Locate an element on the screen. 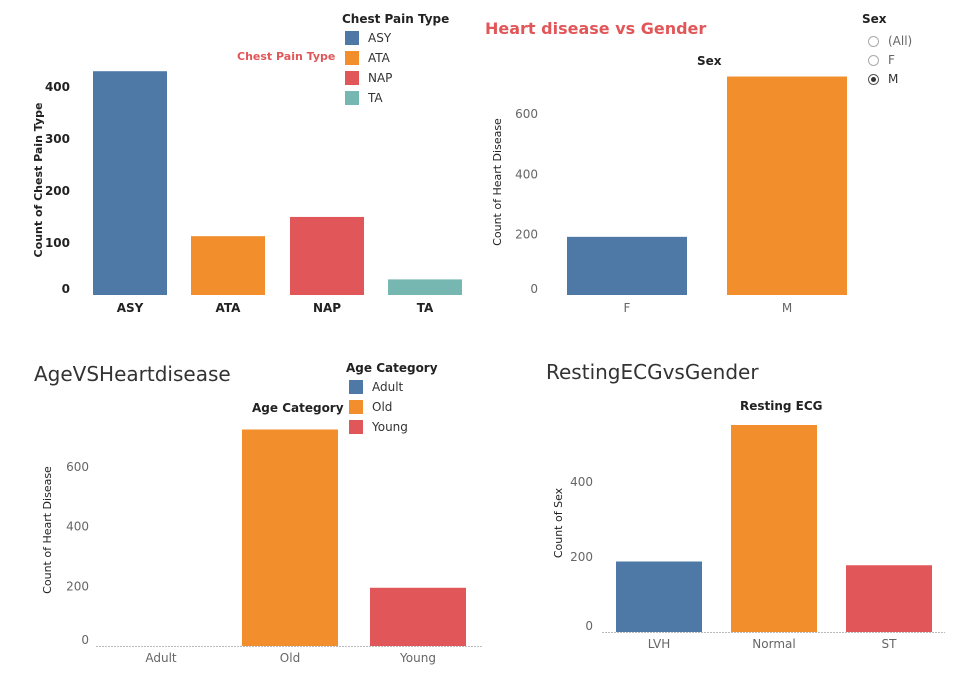 The image size is (959, 676). bar-st is located at coordinates (889, 598).